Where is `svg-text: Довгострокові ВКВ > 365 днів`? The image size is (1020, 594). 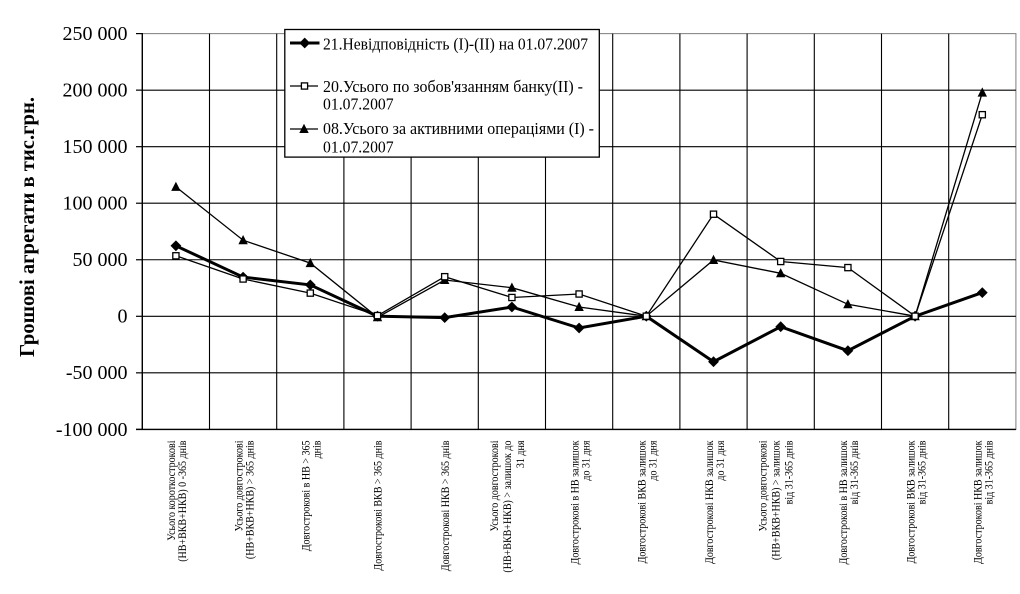 svg-text: Довгострокові ВКВ > 365 днів is located at coordinates (378, 505).